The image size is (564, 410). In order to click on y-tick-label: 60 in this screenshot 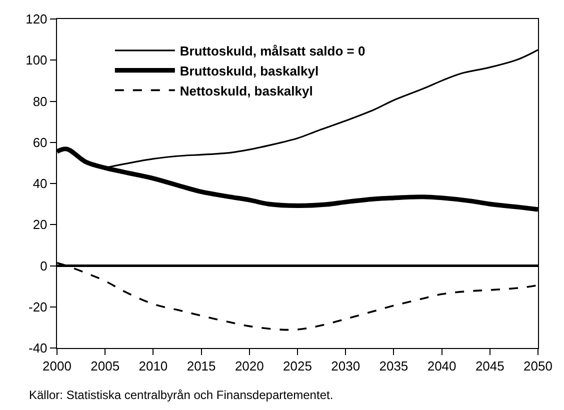, I will do `click(40, 142)`.